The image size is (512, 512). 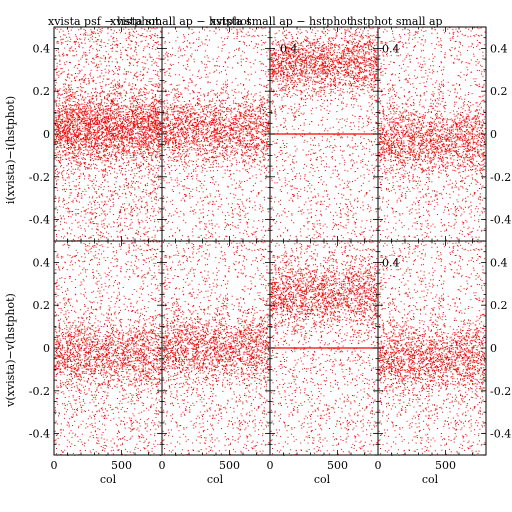 I want to click on x-tick-labels: 0 500 0 500 0 500 0 500, so click(x=254, y=465).